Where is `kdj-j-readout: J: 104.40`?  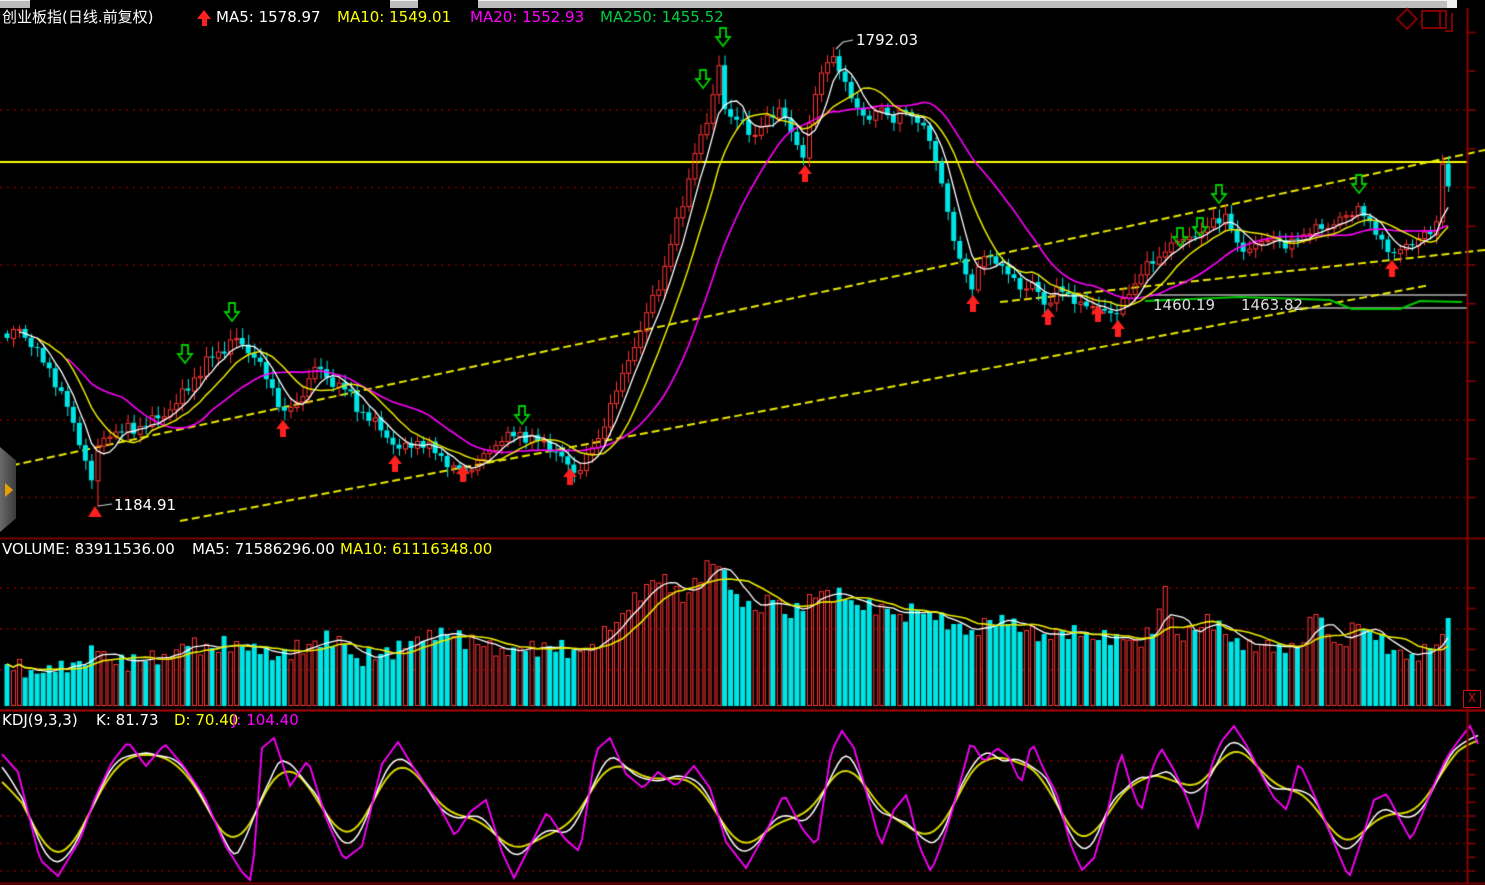 kdj-j-readout: J: 104.40 is located at coordinates (265, 720).